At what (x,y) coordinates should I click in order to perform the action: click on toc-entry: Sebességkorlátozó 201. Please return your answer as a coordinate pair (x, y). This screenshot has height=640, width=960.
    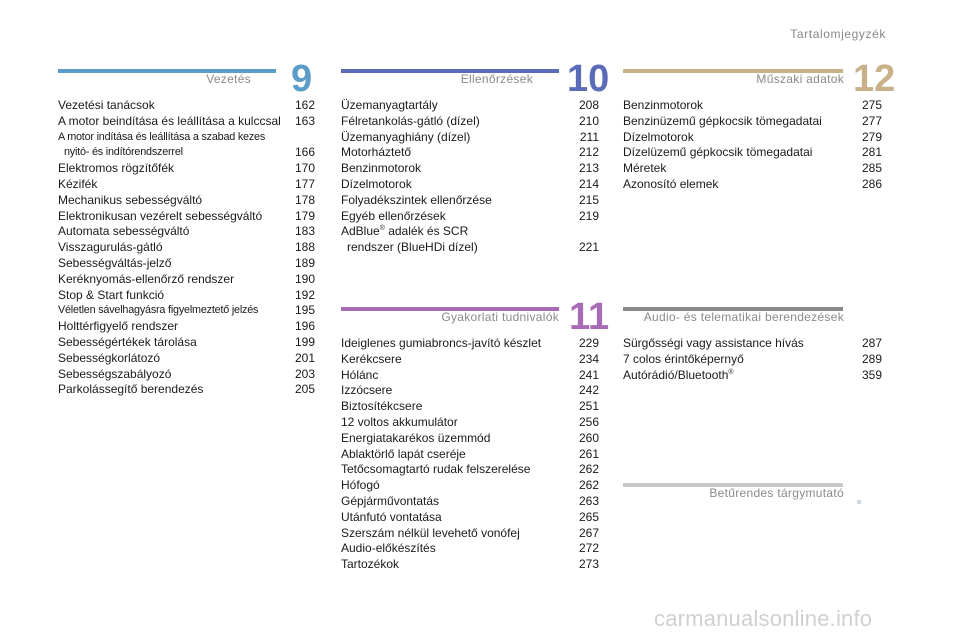
    Looking at the image, I should click on (186, 359).